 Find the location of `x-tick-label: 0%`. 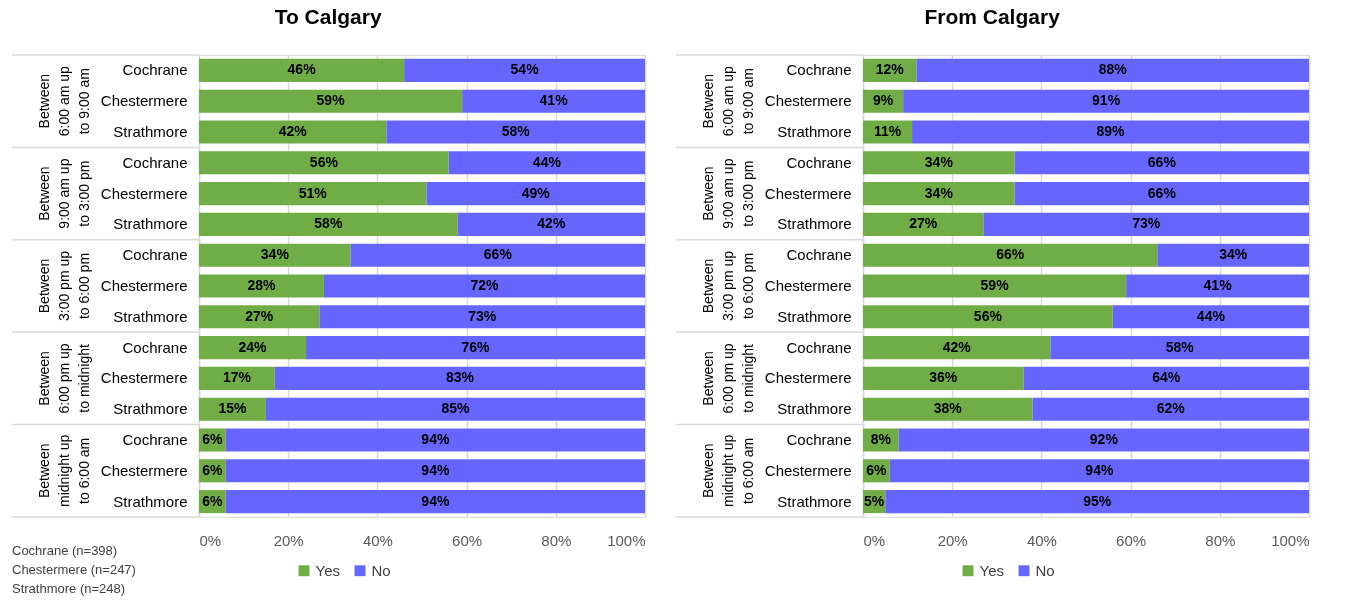

x-tick-label: 0% is located at coordinates (874, 540).